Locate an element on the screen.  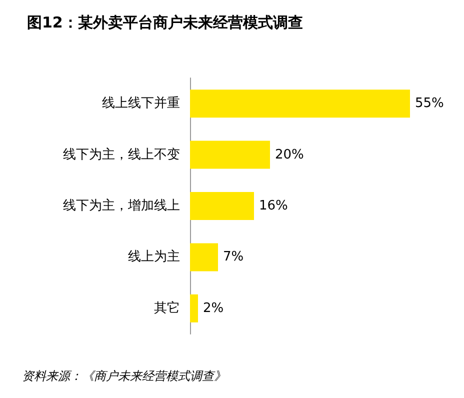
text: 资料来源：《商户未来经营模式调查》 is located at coordinates (124, 376).